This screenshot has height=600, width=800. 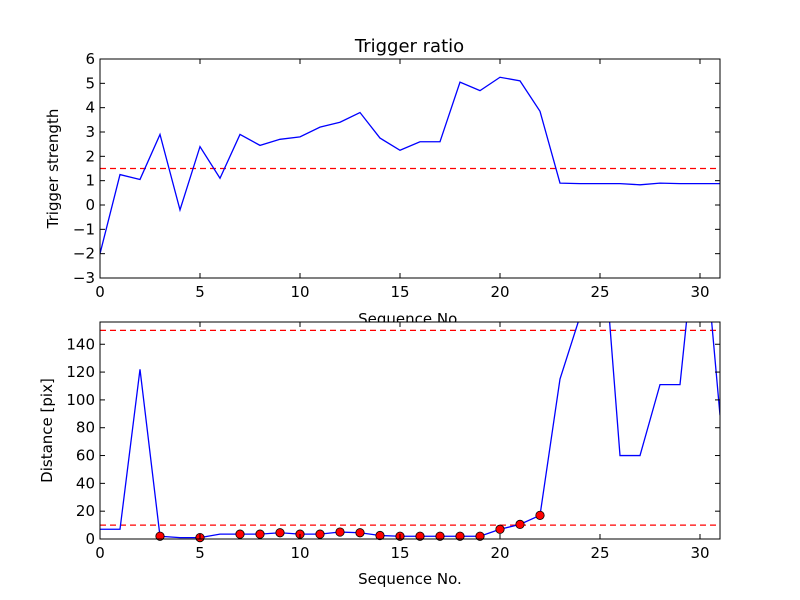 I want to click on top-y-tick-label: 4, so click(x=90, y=108).